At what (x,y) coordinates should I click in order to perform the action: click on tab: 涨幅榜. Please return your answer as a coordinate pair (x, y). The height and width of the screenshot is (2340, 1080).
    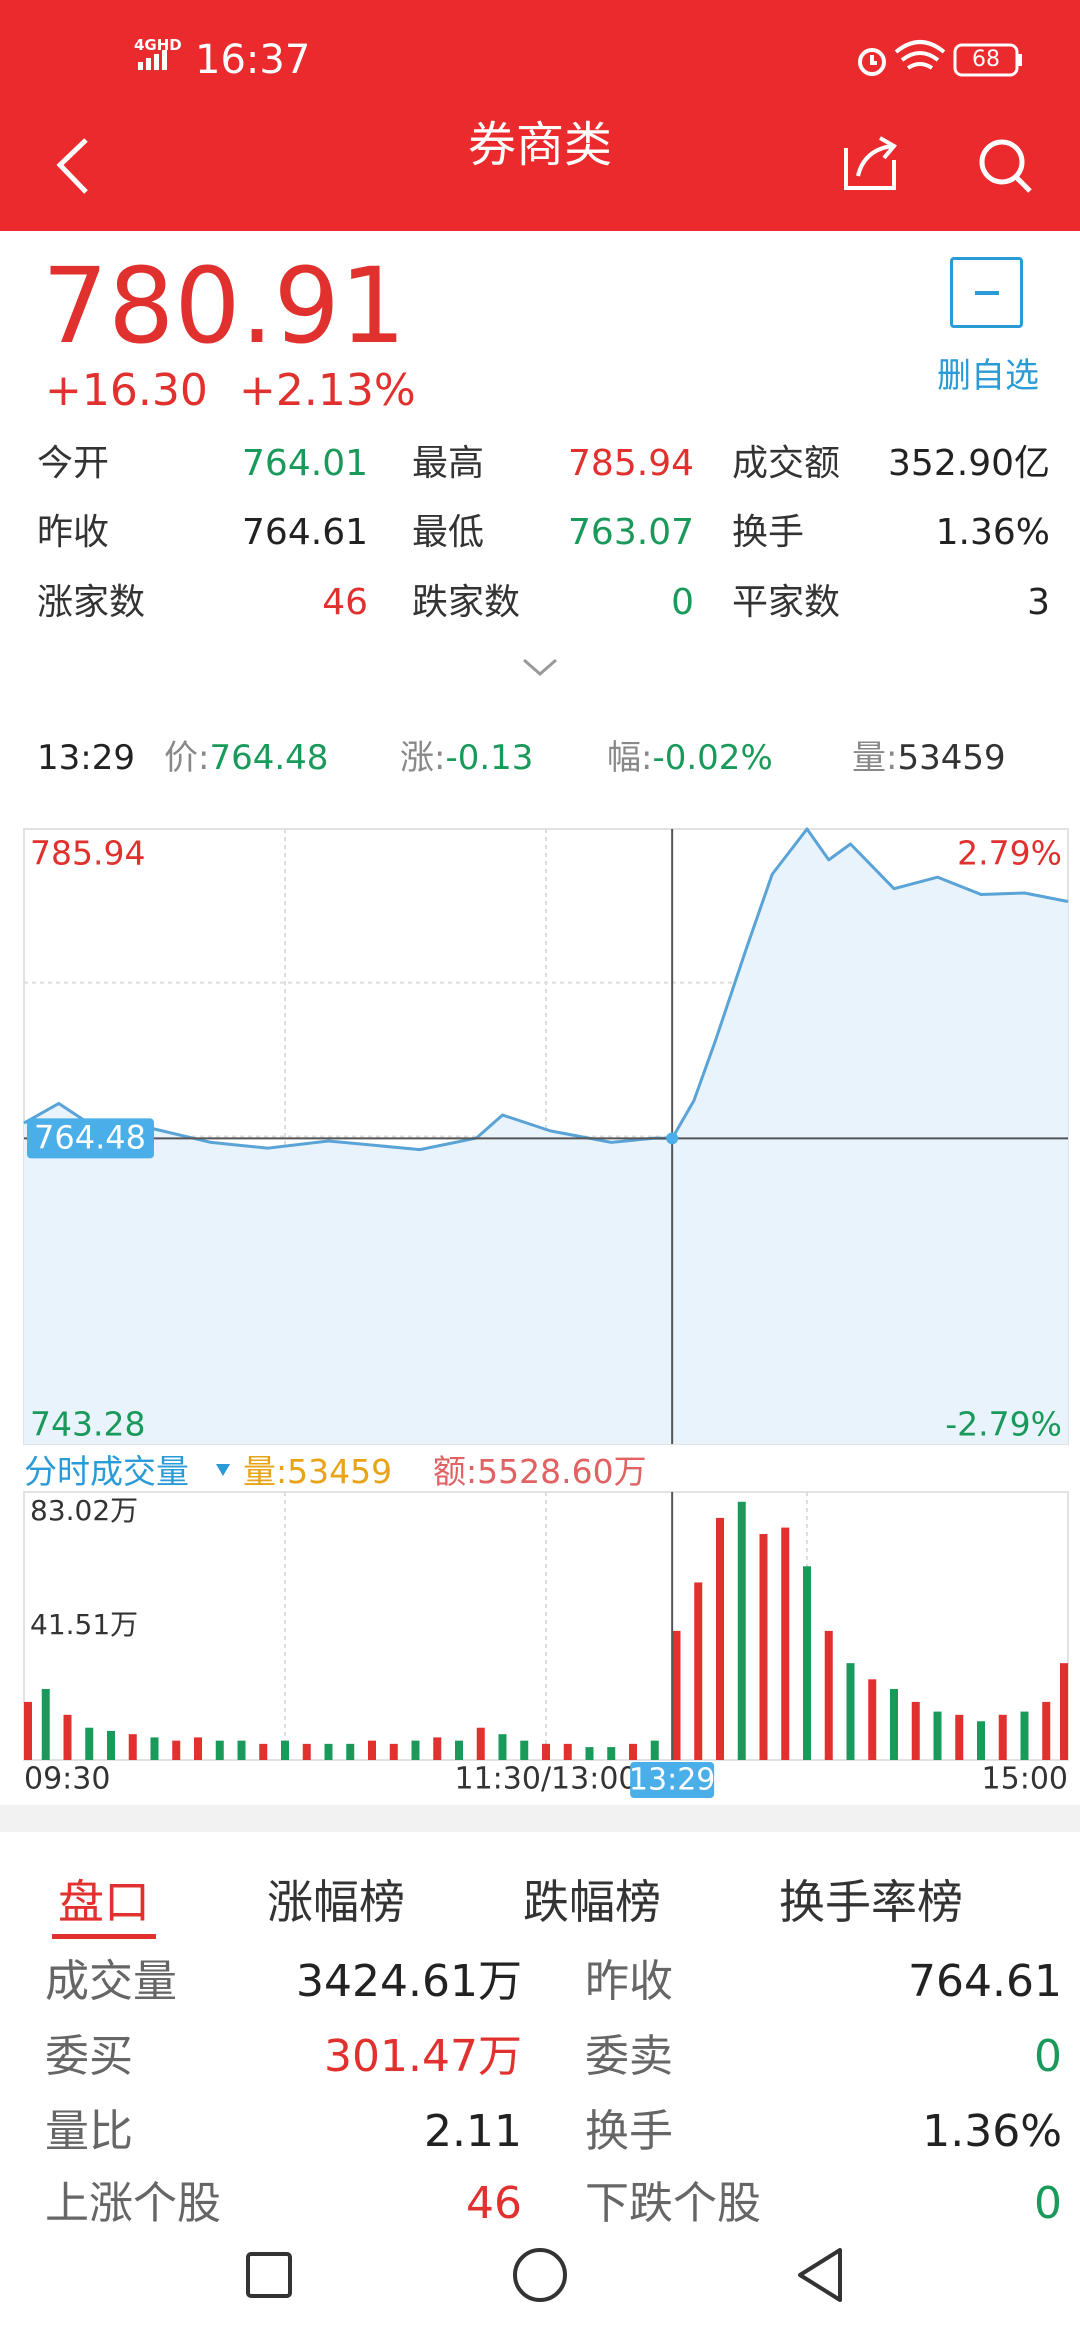
    Looking at the image, I should click on (336, 1902).